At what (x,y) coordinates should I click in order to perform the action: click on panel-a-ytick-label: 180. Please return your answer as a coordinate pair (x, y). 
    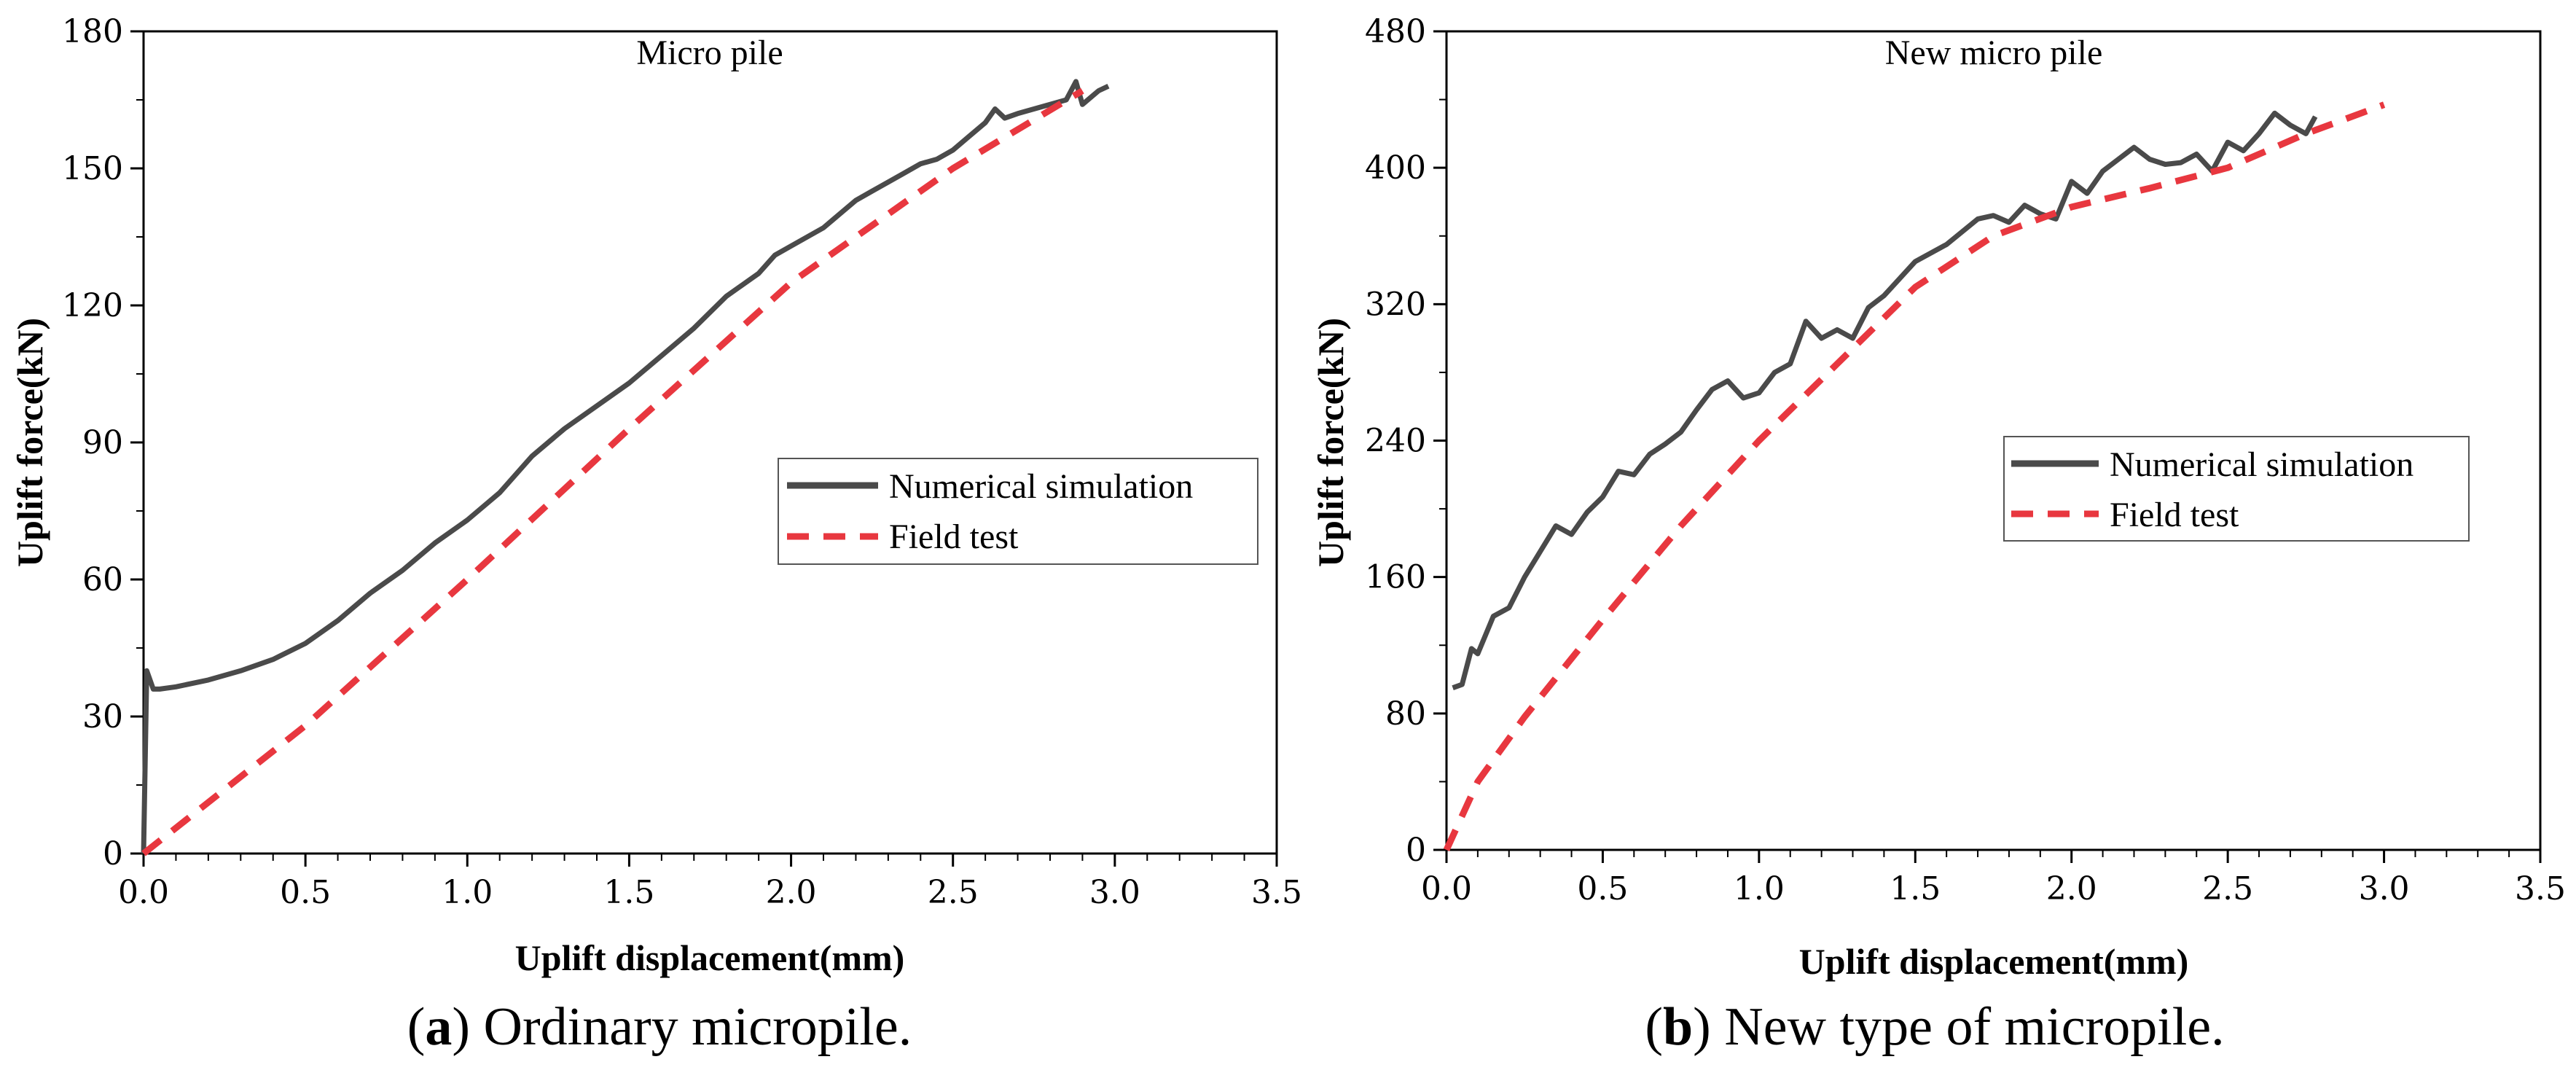
    Looking at the image, I should click on (92, 32).